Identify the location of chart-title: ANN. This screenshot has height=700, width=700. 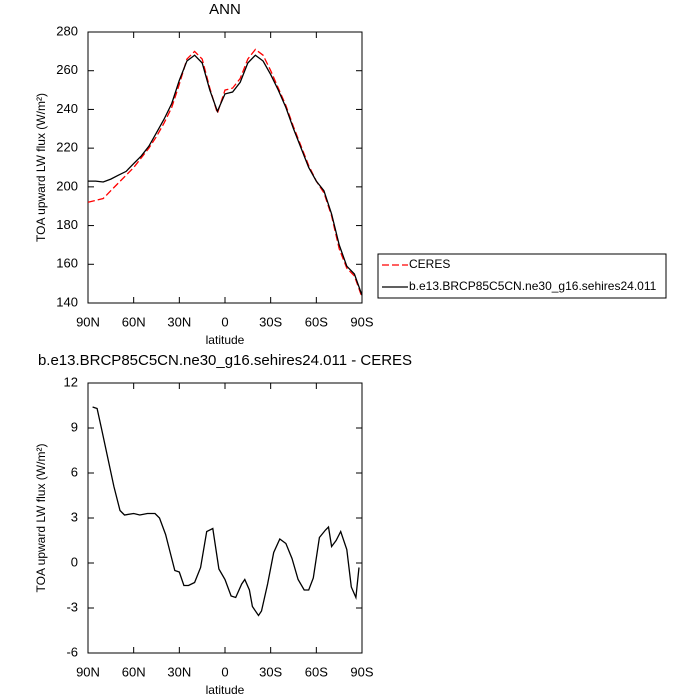
(225, 9).